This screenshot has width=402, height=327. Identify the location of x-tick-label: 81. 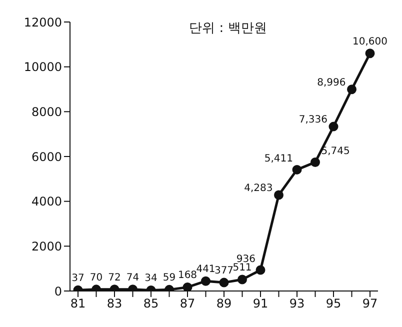
(78, 303).